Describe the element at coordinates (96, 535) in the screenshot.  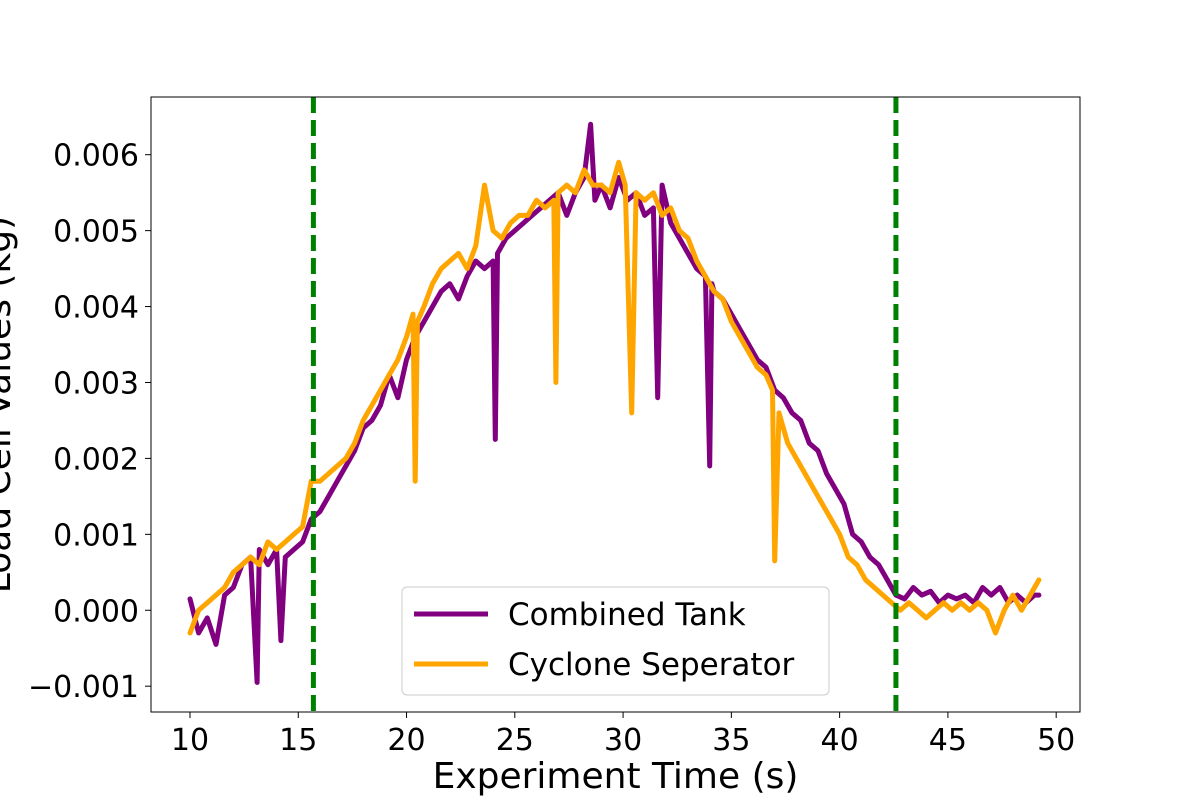
I see `y-tick-label: 0.001` at that location.